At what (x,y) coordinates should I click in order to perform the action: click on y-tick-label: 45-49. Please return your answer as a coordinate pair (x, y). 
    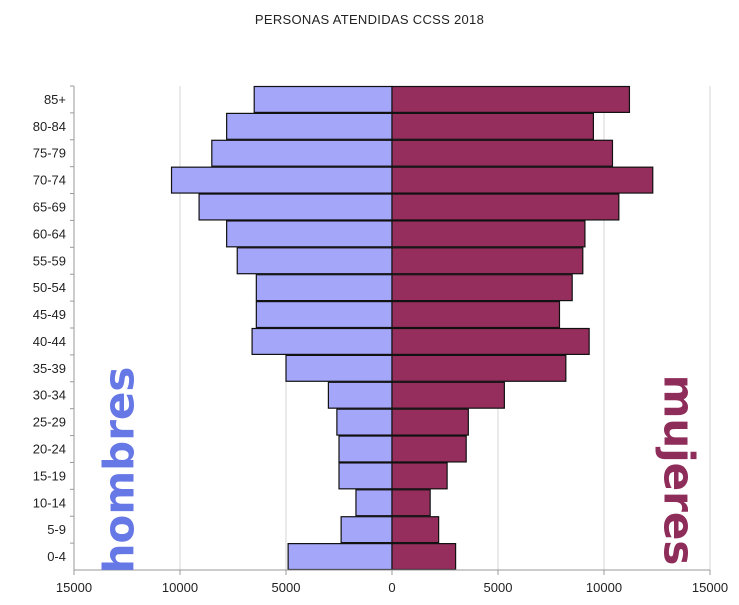
    Looking at the image, I should click on (49, 314).